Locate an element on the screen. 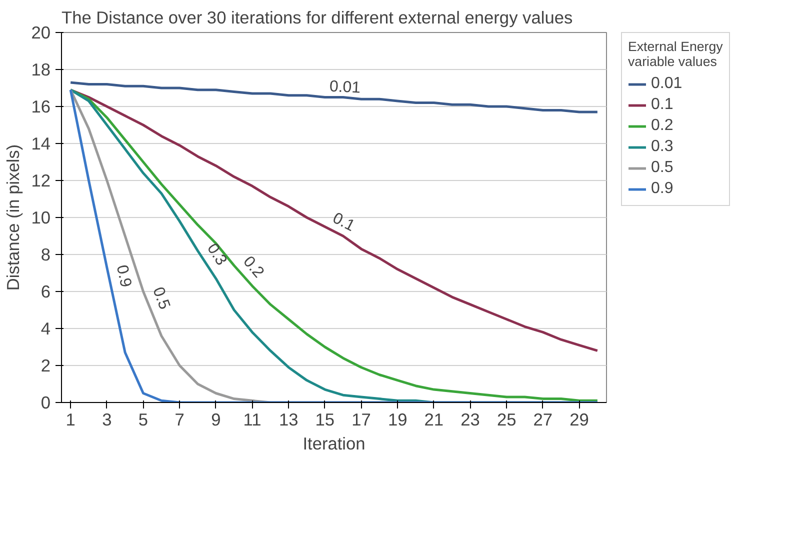 Image resolution: width=798 pixels, height=535 pixels. x-tick-label: 9 is located at coordinates (216, 420).